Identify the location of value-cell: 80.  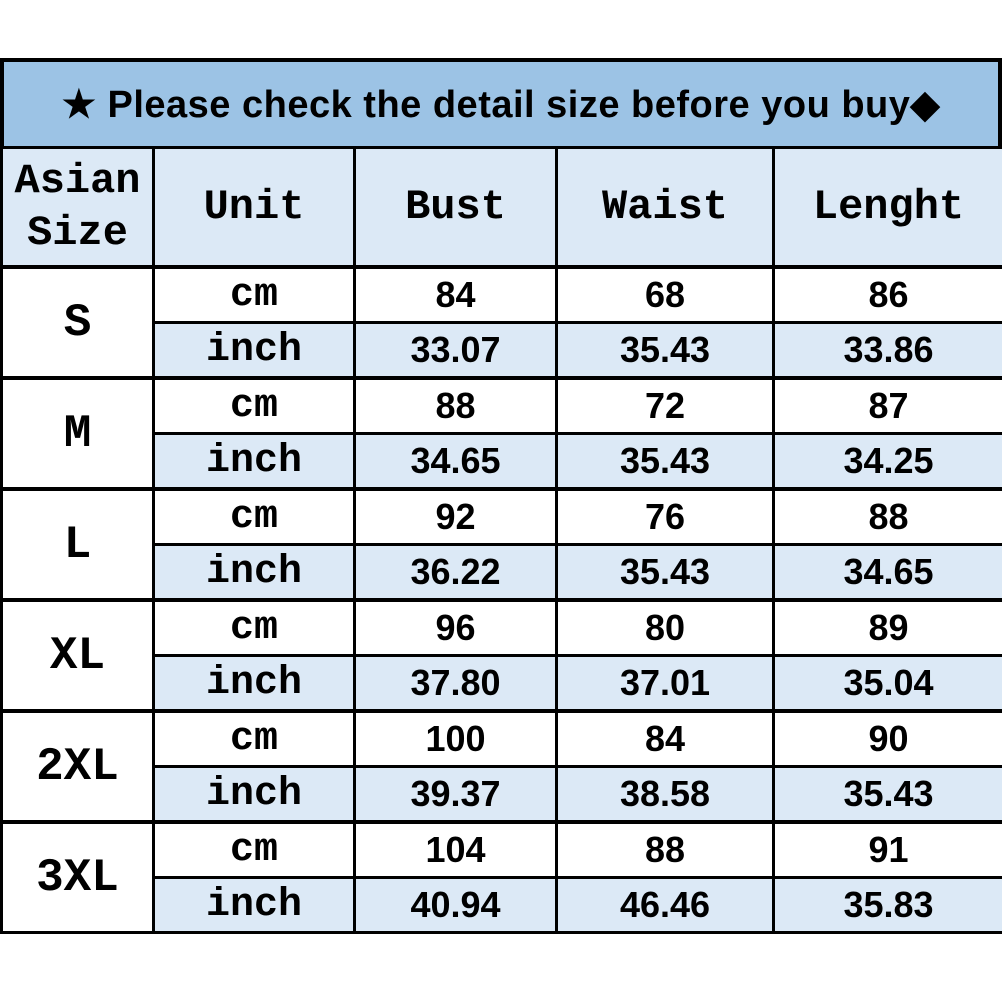
(665, 627).